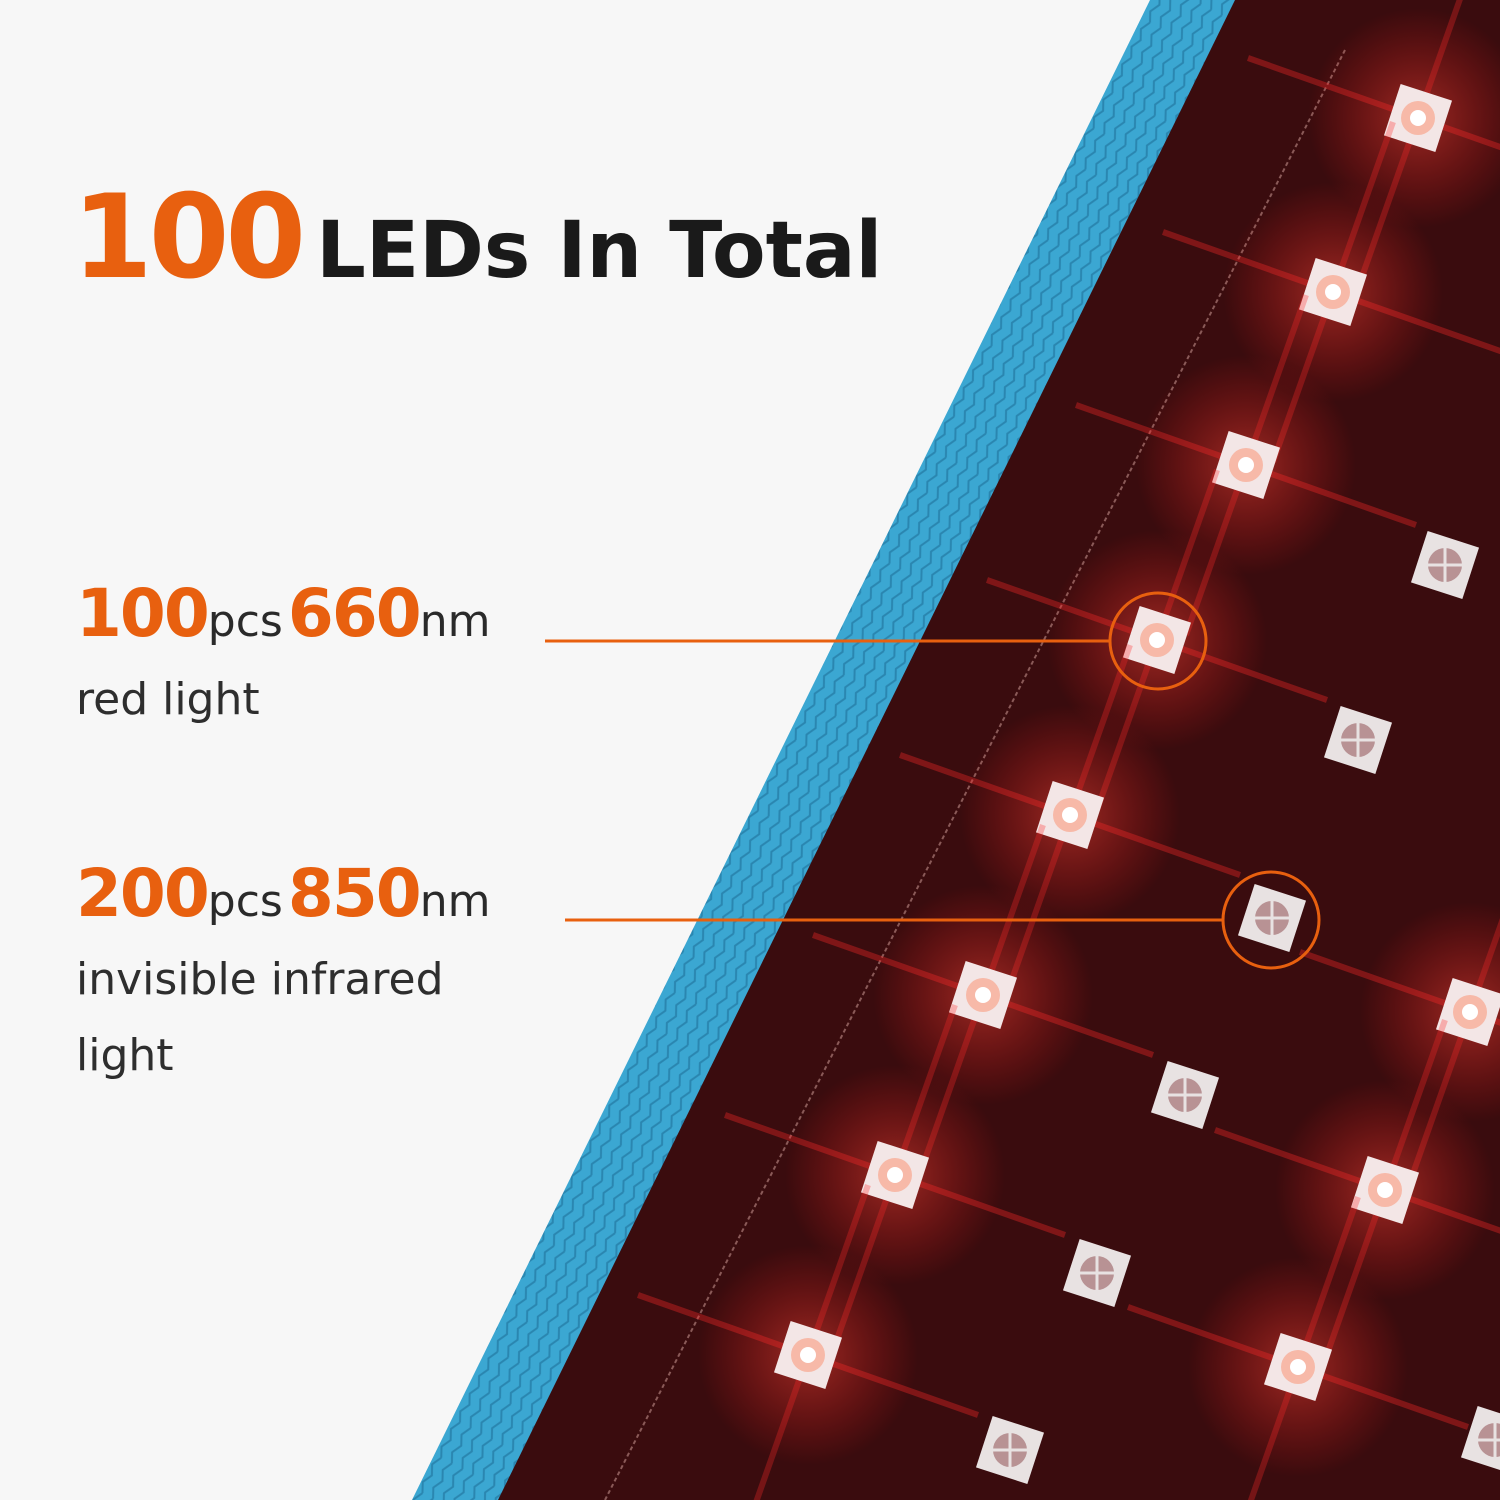 The height and width of the screenshot is (1500, 1500). What do you see at coordinates (189, 237) in the screenshot?
I see `headline-count: 100` at bounding box center [189, 237].